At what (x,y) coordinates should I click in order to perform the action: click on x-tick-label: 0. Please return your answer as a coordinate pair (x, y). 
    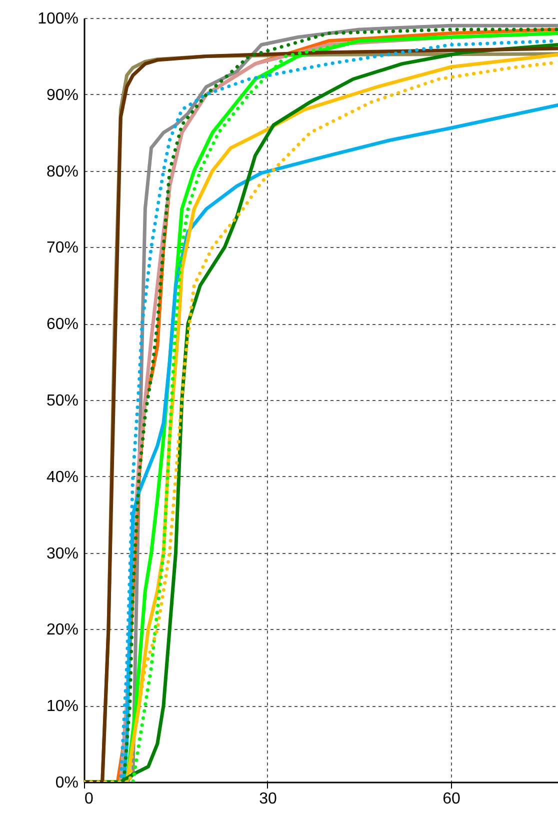
    Looking at the image, I should click on (89, 799).